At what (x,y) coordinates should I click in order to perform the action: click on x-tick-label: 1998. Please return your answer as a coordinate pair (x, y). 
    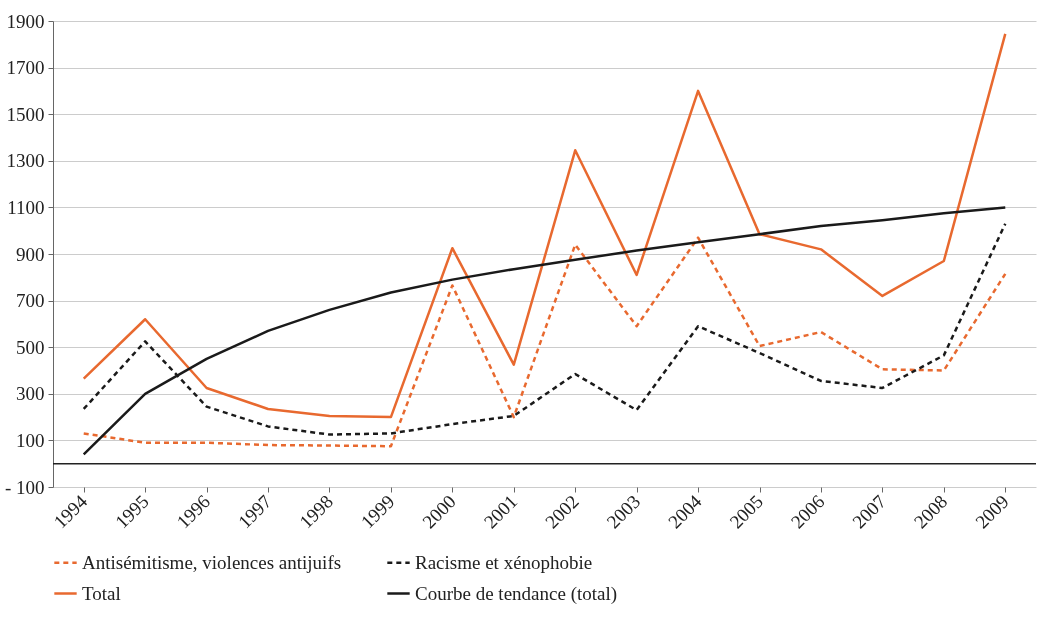
    Looking at the image, I should click on (316, 511).